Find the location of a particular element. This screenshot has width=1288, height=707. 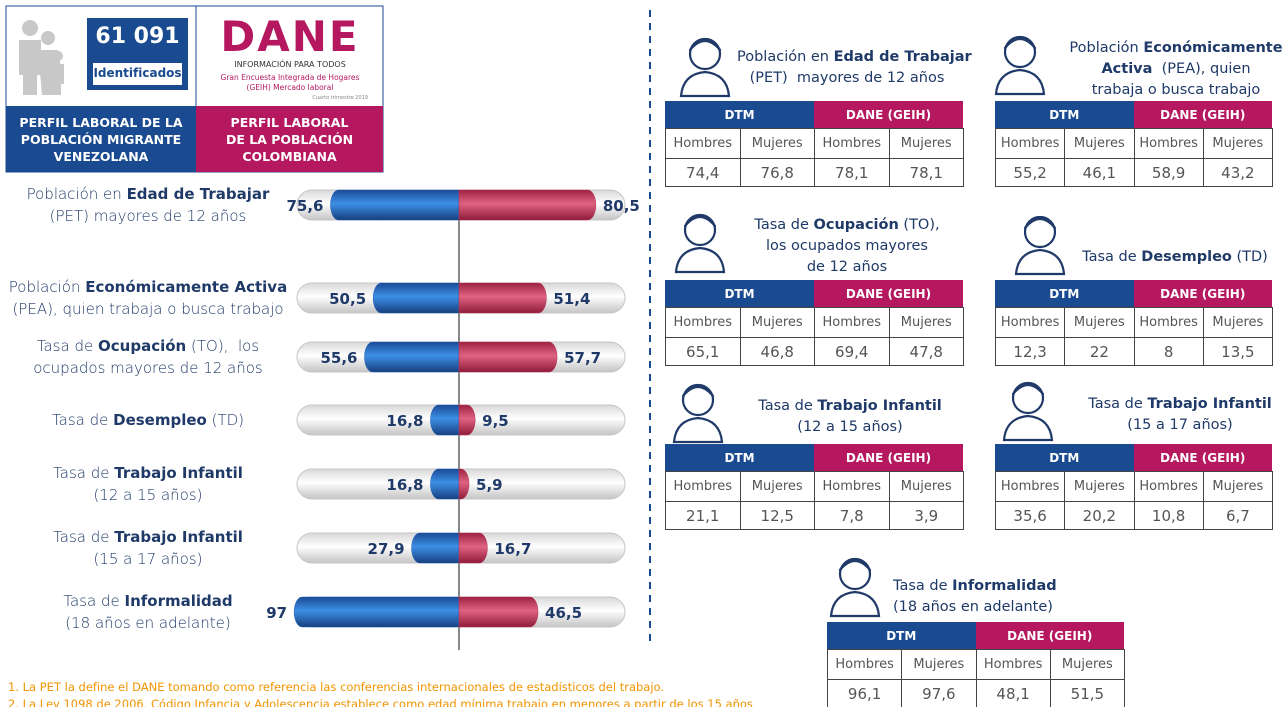

value-label: 50,5 is located at coordinates (347, 299).